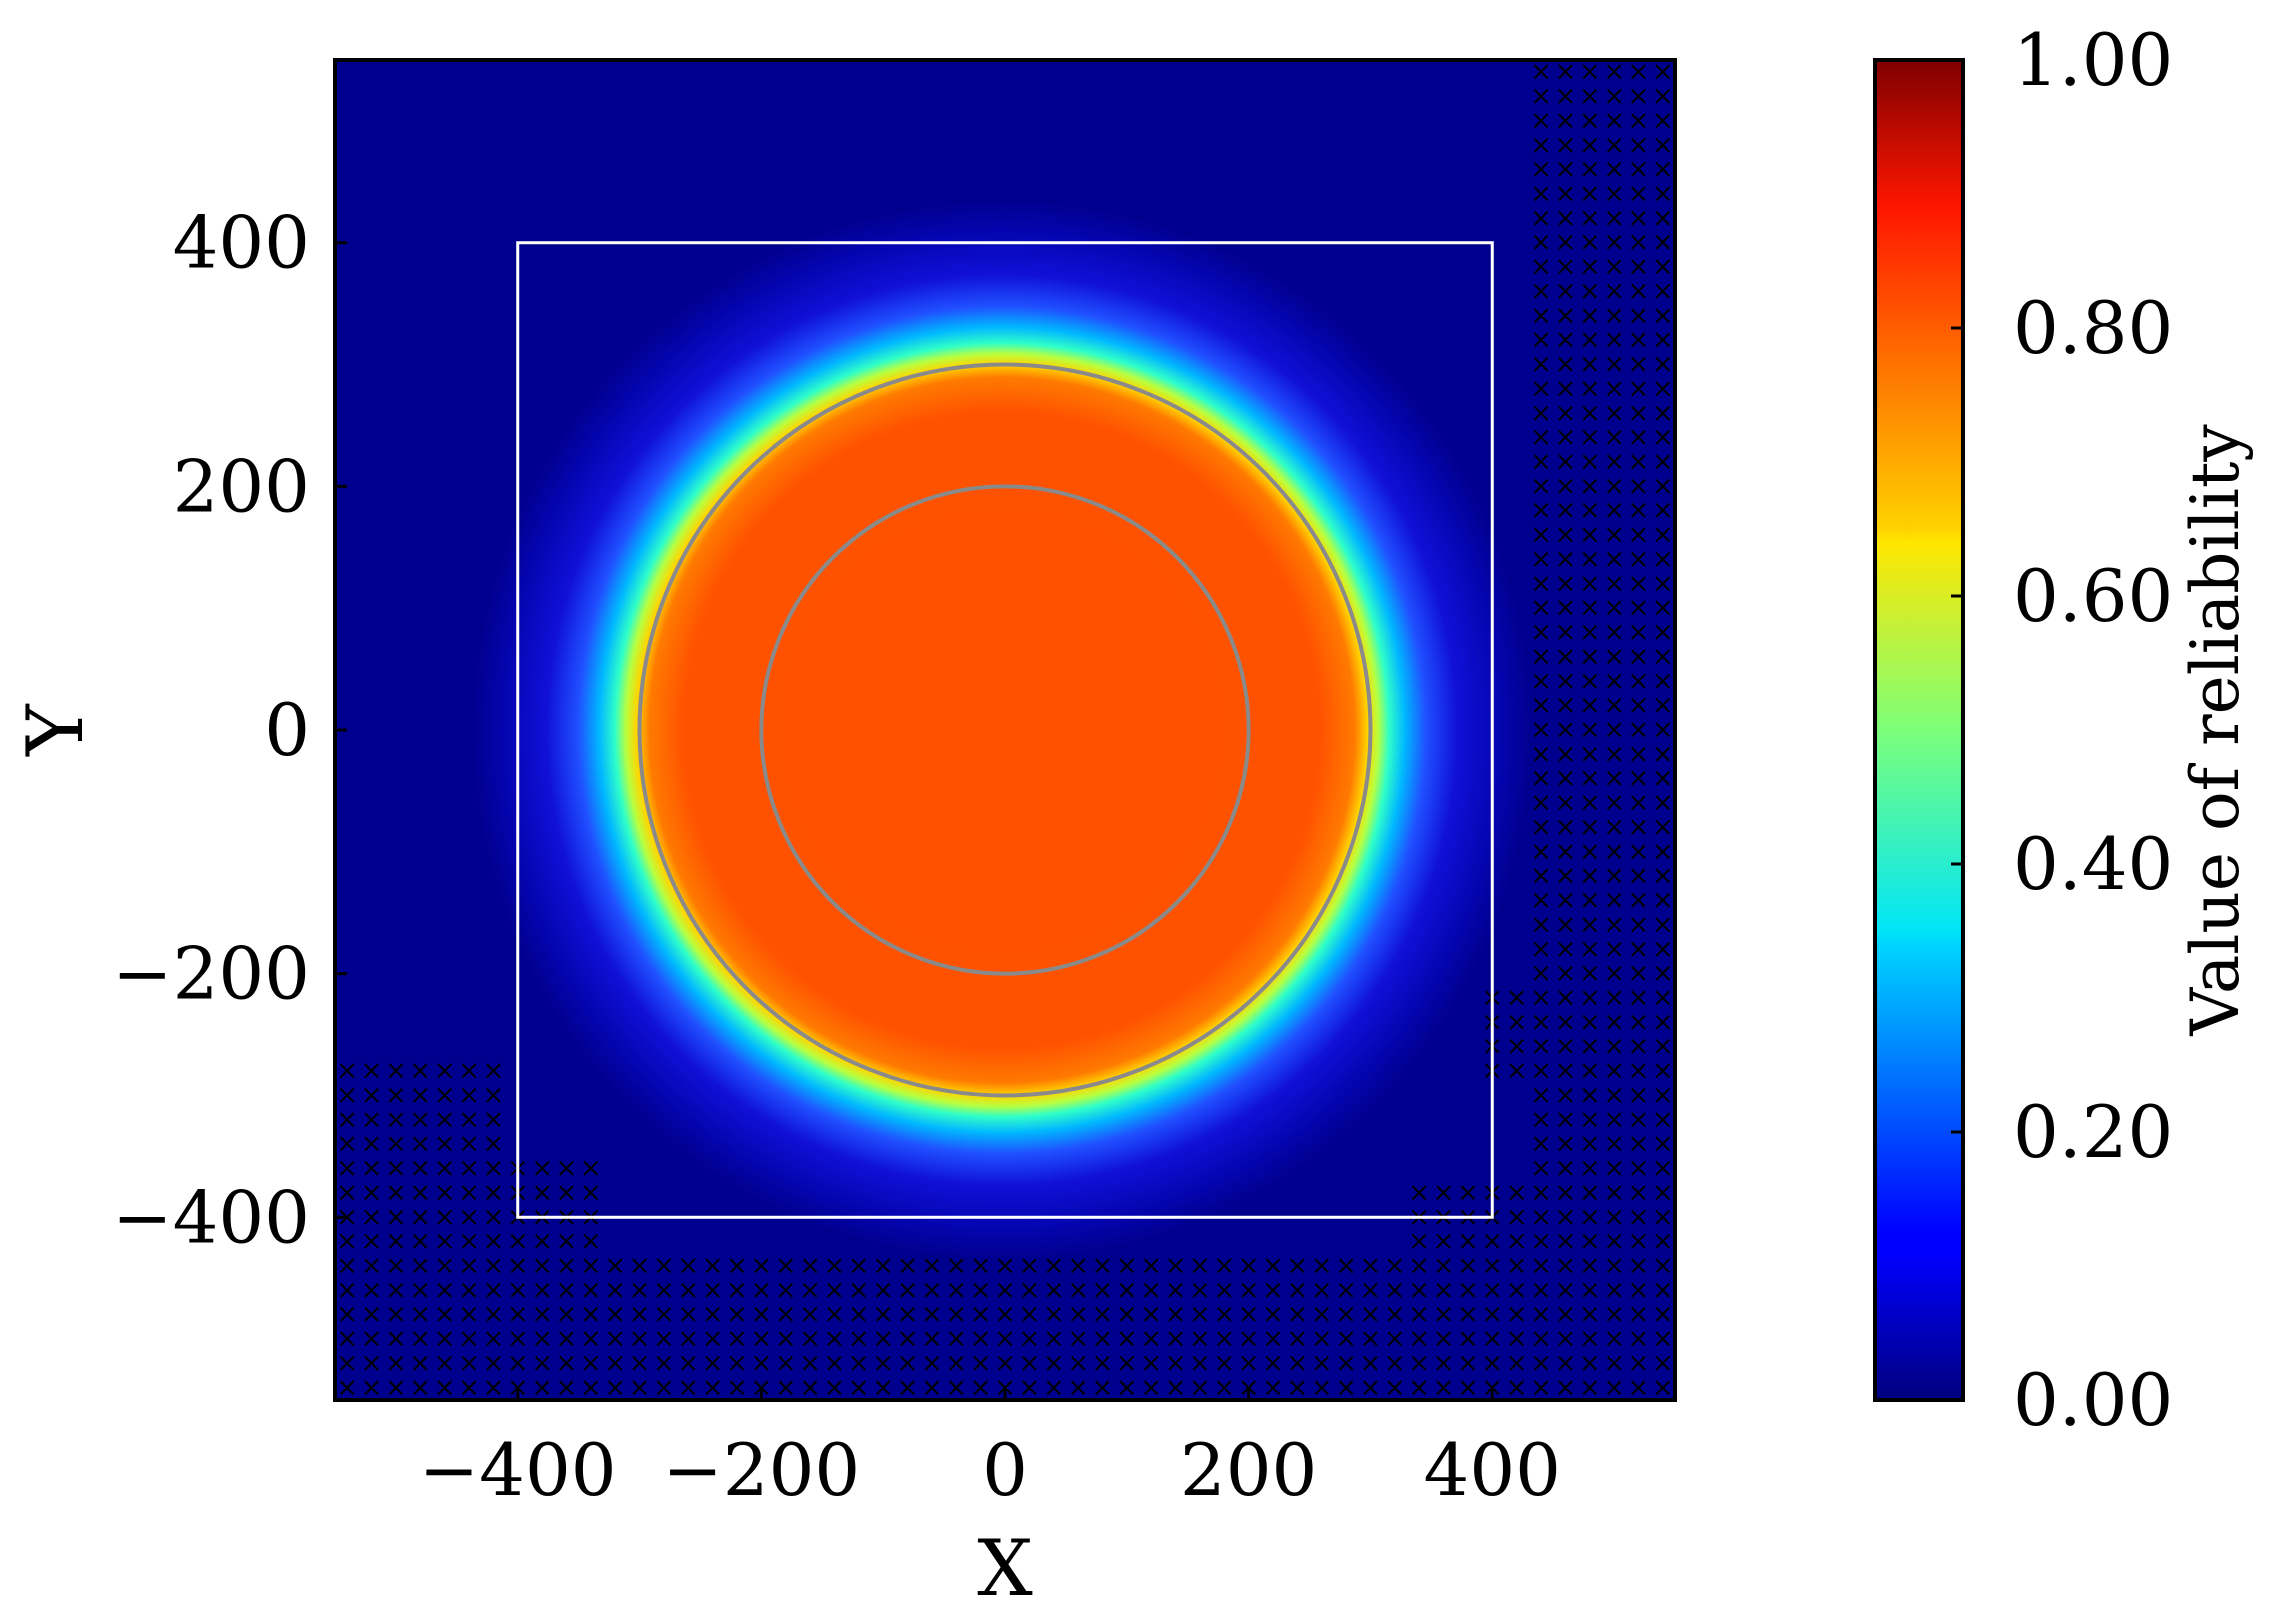  Describe the element at coordinates (211, 974) in the screenshot. I see `y-tick-label: −200` at that location.